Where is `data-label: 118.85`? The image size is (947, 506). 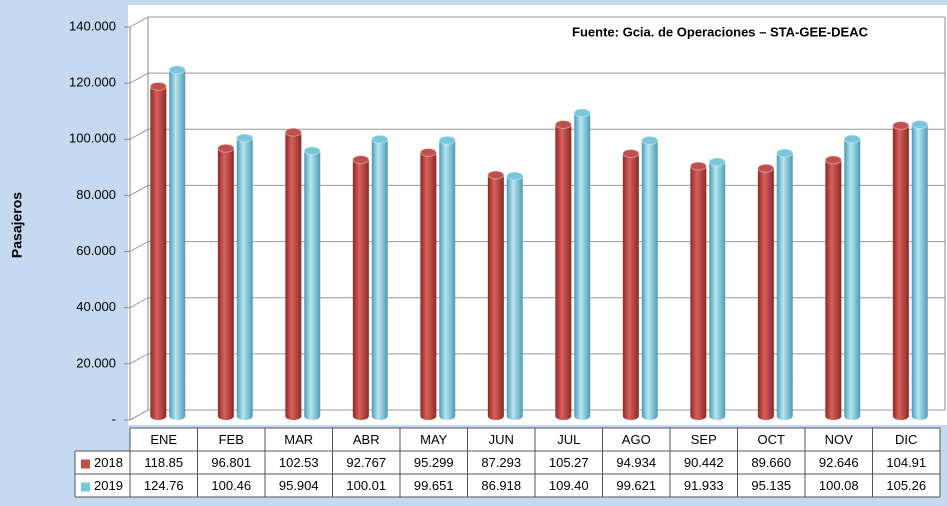 data-label: 118.85 is located at coordinates (163, 462).